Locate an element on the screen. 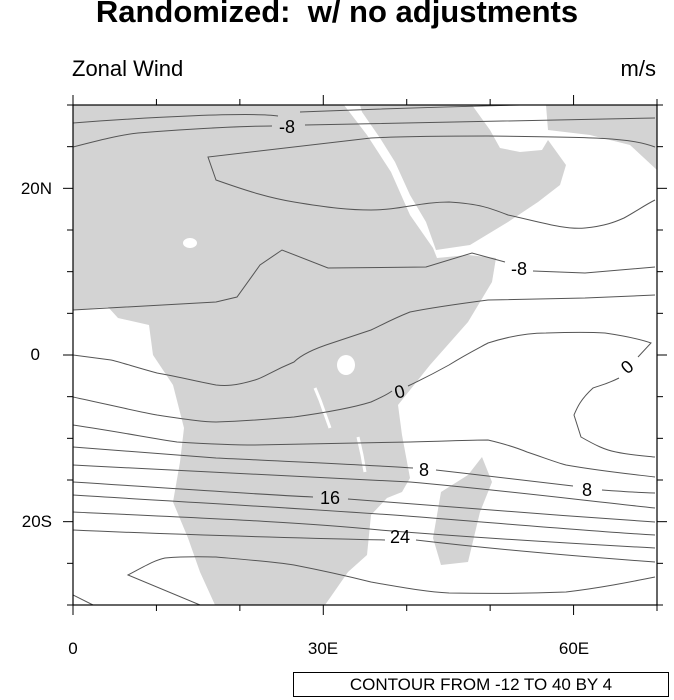  lake-victoria is located at coordinates (346, 365).